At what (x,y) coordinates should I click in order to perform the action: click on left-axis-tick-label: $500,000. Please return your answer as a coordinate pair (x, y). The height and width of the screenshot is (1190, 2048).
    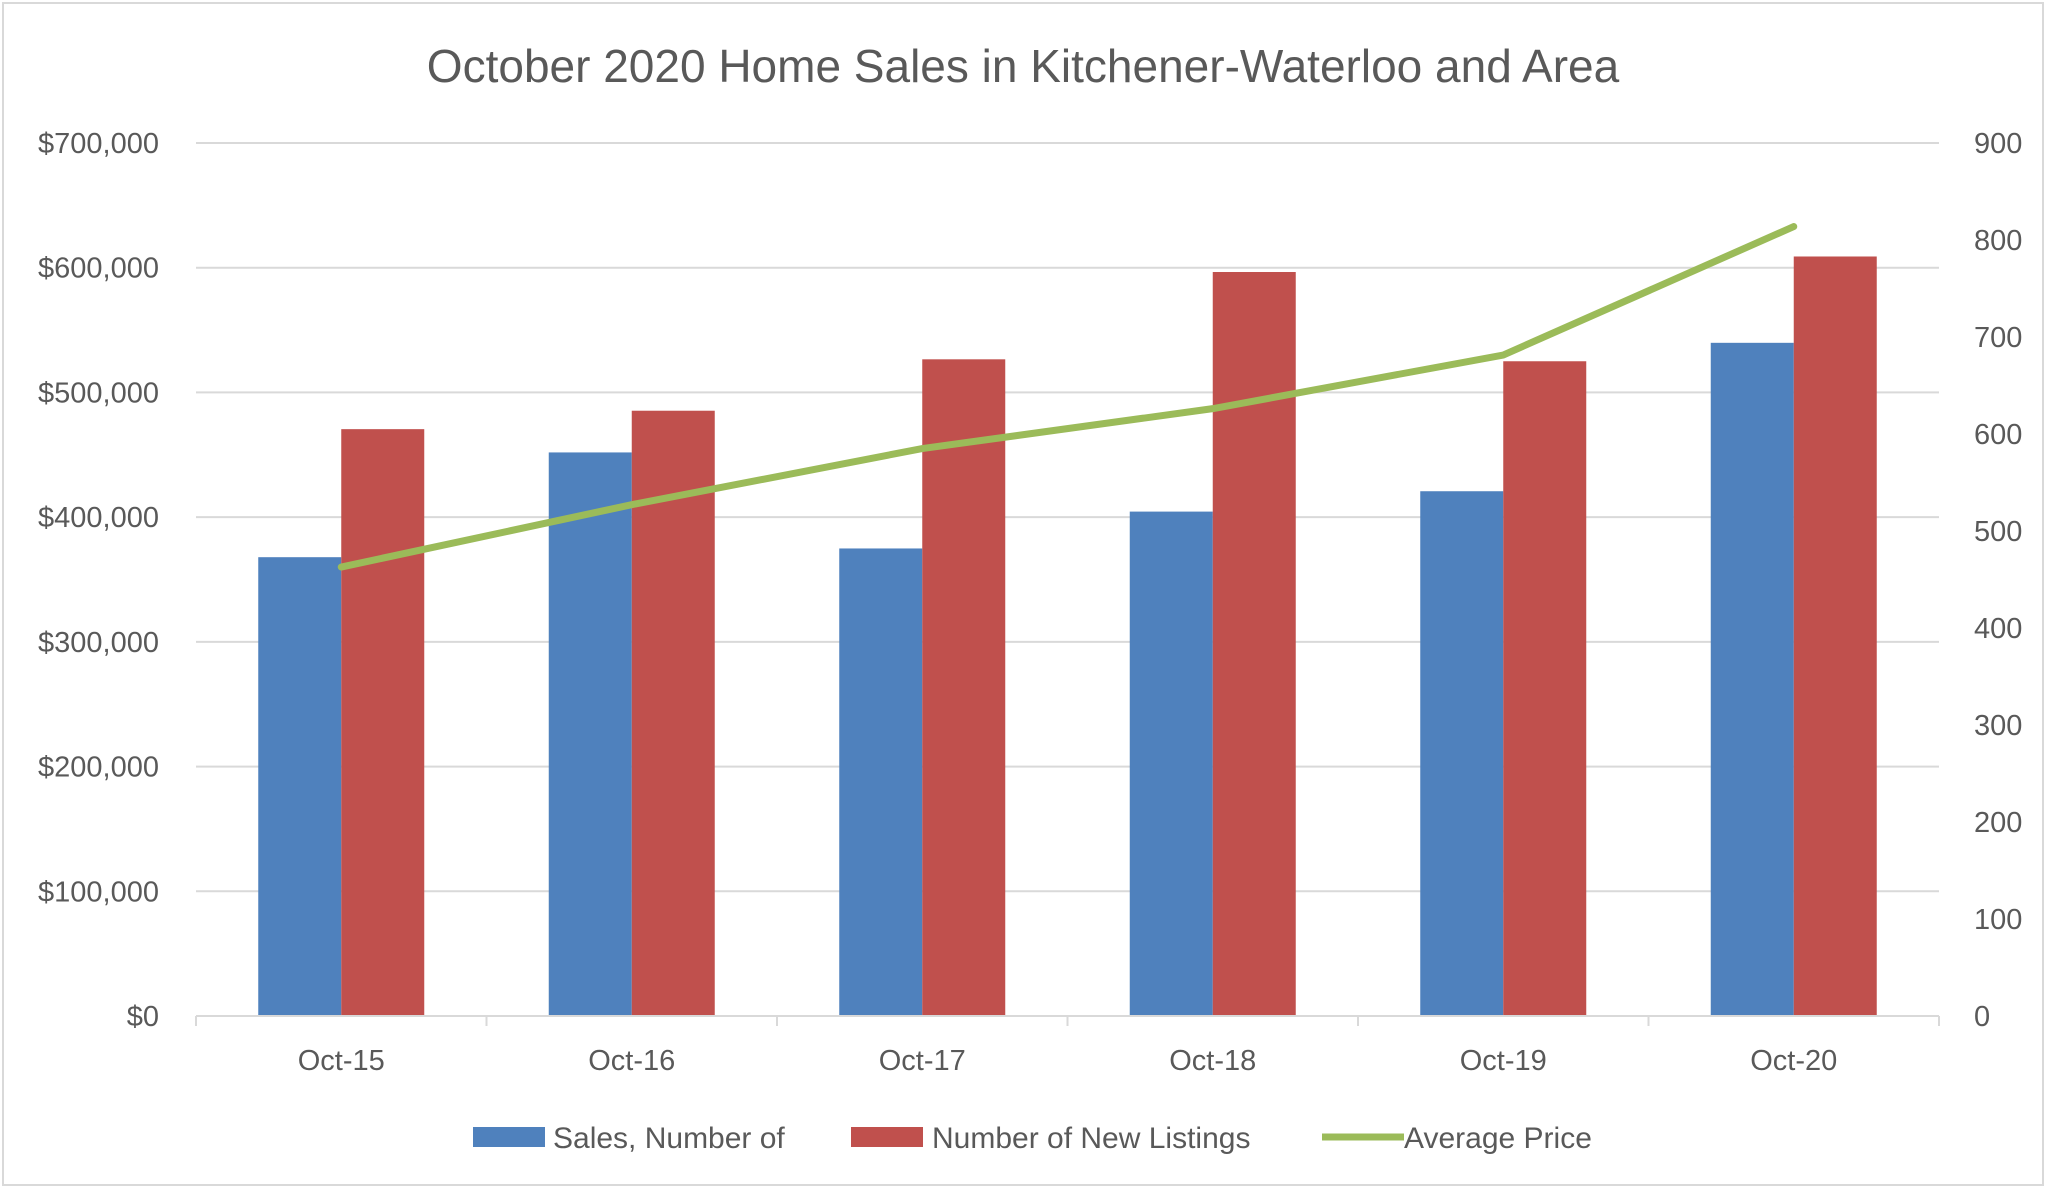
    Looking at the image, I should click on (98, 393).